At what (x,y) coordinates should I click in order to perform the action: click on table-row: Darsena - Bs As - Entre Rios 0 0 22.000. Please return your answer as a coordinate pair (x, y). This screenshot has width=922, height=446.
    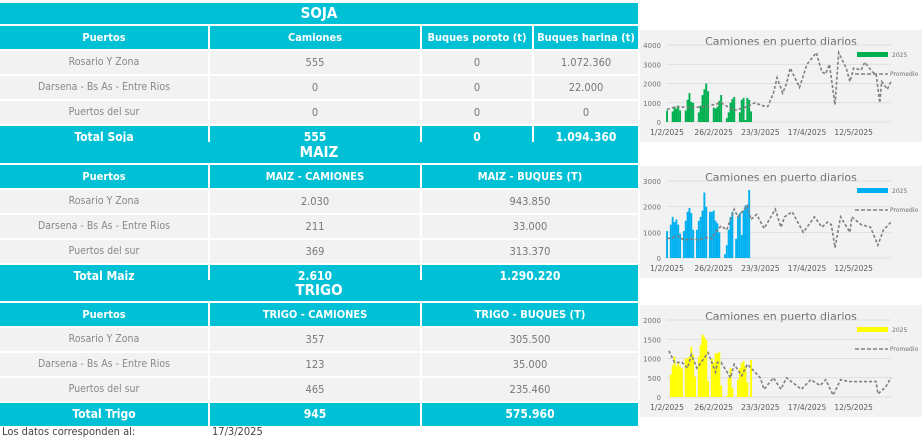
    Looking at the image, I should click on (319, 87).